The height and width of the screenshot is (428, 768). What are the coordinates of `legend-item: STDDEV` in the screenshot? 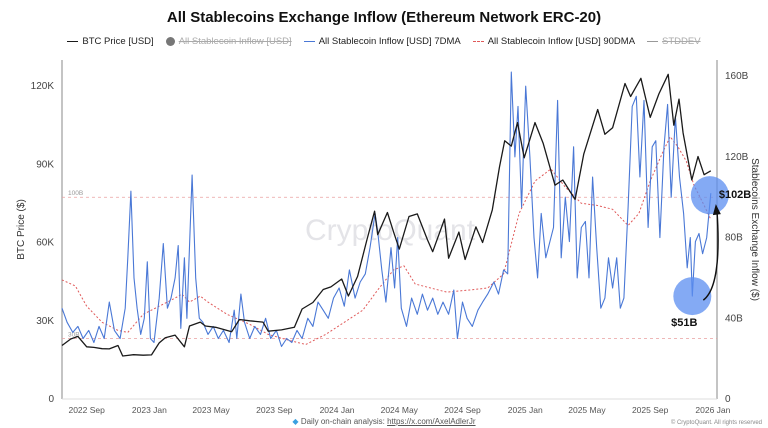 It's located at (674, 41).